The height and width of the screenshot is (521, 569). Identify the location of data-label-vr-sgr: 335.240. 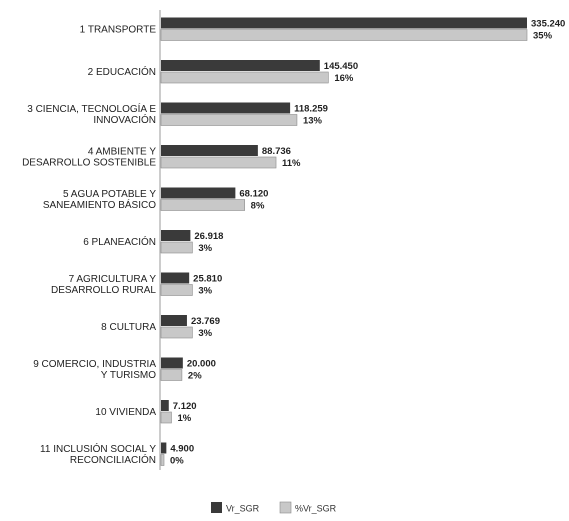
(548, 24).